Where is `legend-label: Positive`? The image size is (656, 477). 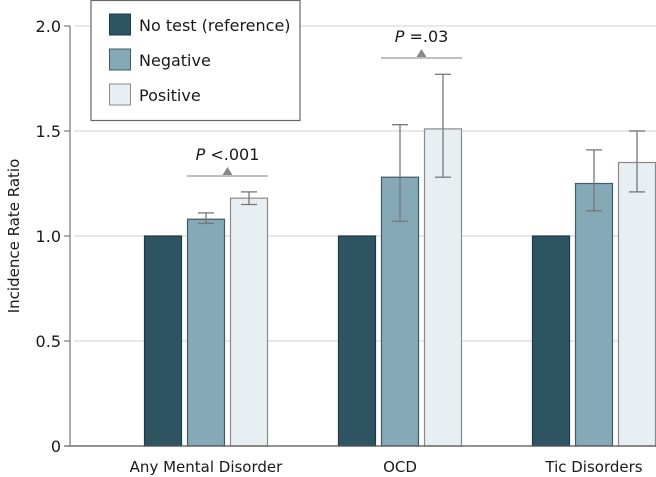 legend-label: Positive is located at coordinates (170, 95).